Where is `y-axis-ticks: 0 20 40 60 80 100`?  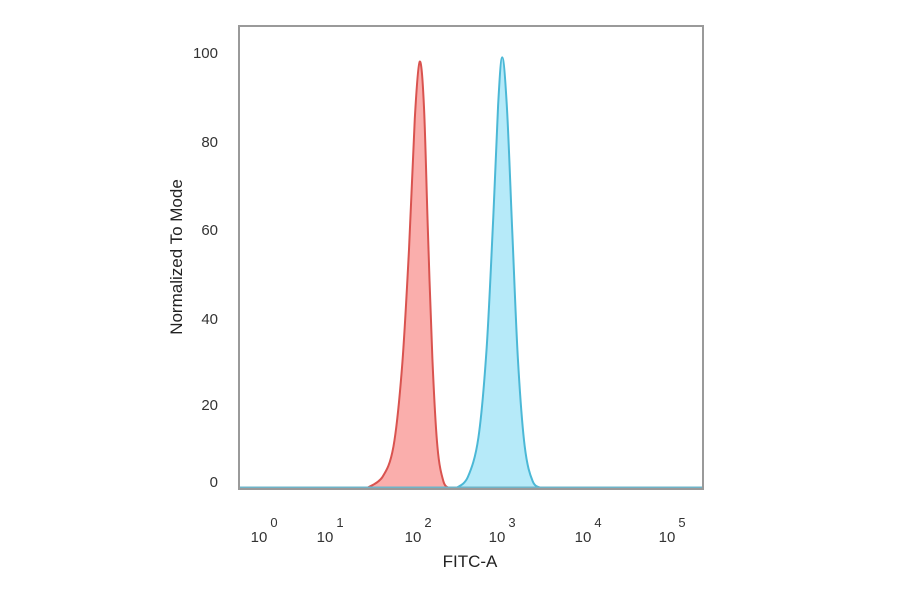
y-axis-ticks: 0 20 40 60 80 100 is located at coordinates (205, 268).